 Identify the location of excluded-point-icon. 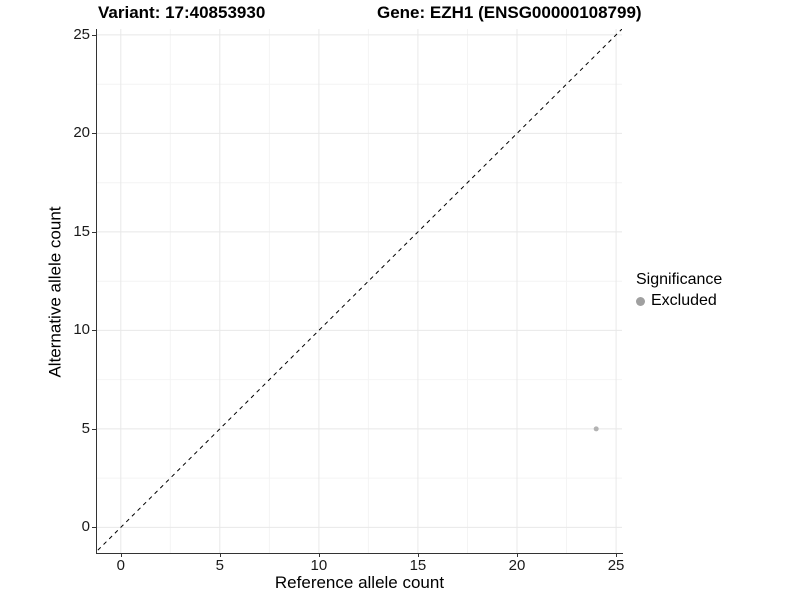
(640, 301).